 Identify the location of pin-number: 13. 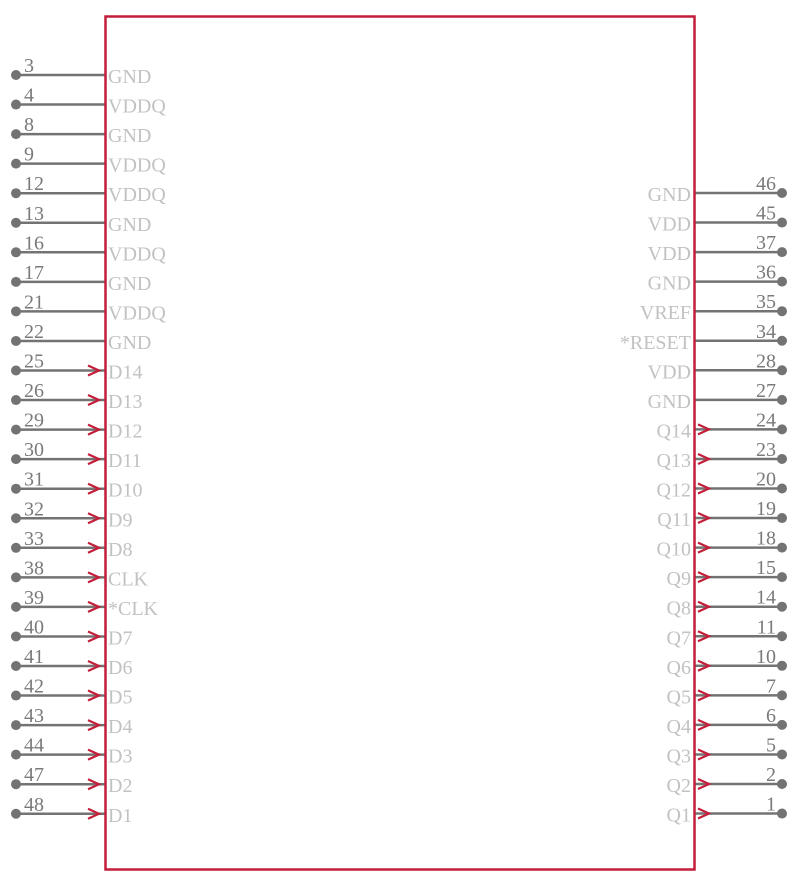
(34, 214).